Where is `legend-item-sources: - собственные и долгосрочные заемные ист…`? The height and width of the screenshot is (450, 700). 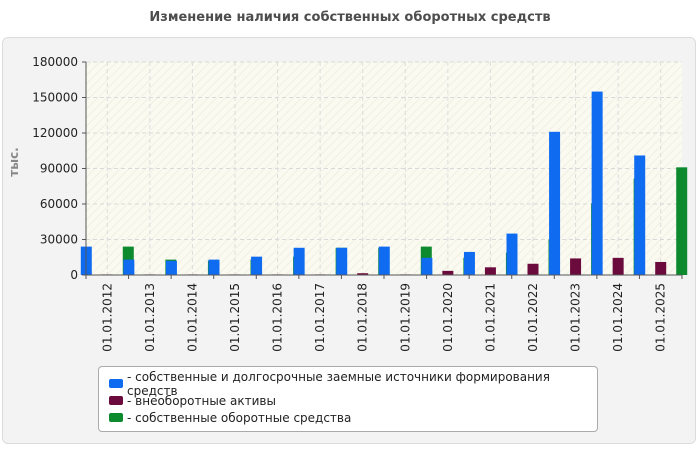 legend-item-sources: - собственные и долгосрочные заемные ист… is located at coordinates (353, 384).